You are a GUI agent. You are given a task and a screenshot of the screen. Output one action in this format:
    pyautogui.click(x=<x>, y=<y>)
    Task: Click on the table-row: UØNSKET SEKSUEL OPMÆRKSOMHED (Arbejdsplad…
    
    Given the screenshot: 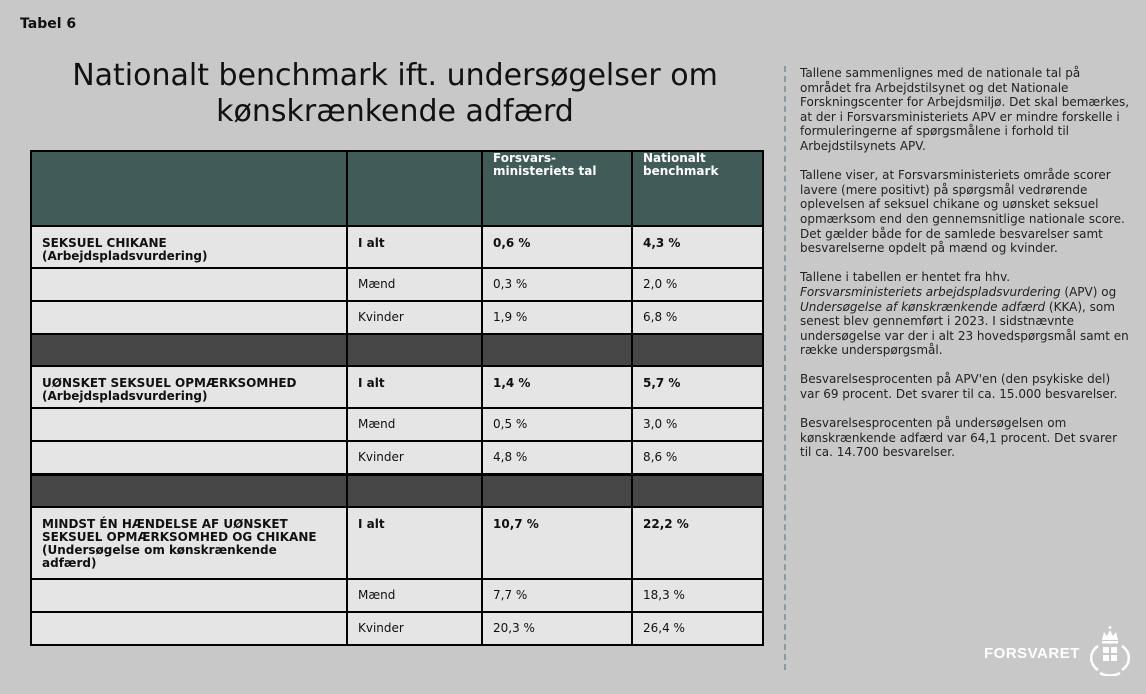 What is the action you would take?
    pyautogui.click(x=397, y=387)
    